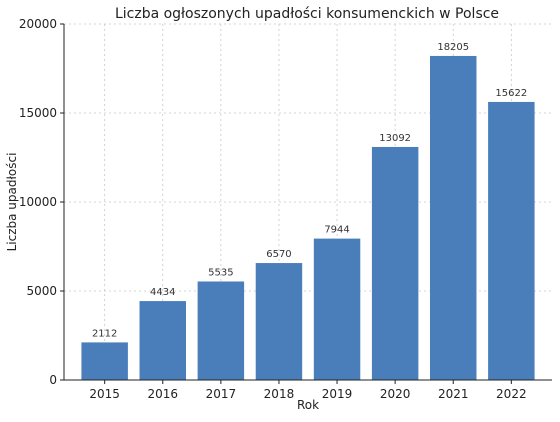 This screenshot has width=560, height=422. What do you see at coordinates (395, 394) in the screenshot?
I see `x-tick-label-2020: 2020` at bounding box center [395, 394].